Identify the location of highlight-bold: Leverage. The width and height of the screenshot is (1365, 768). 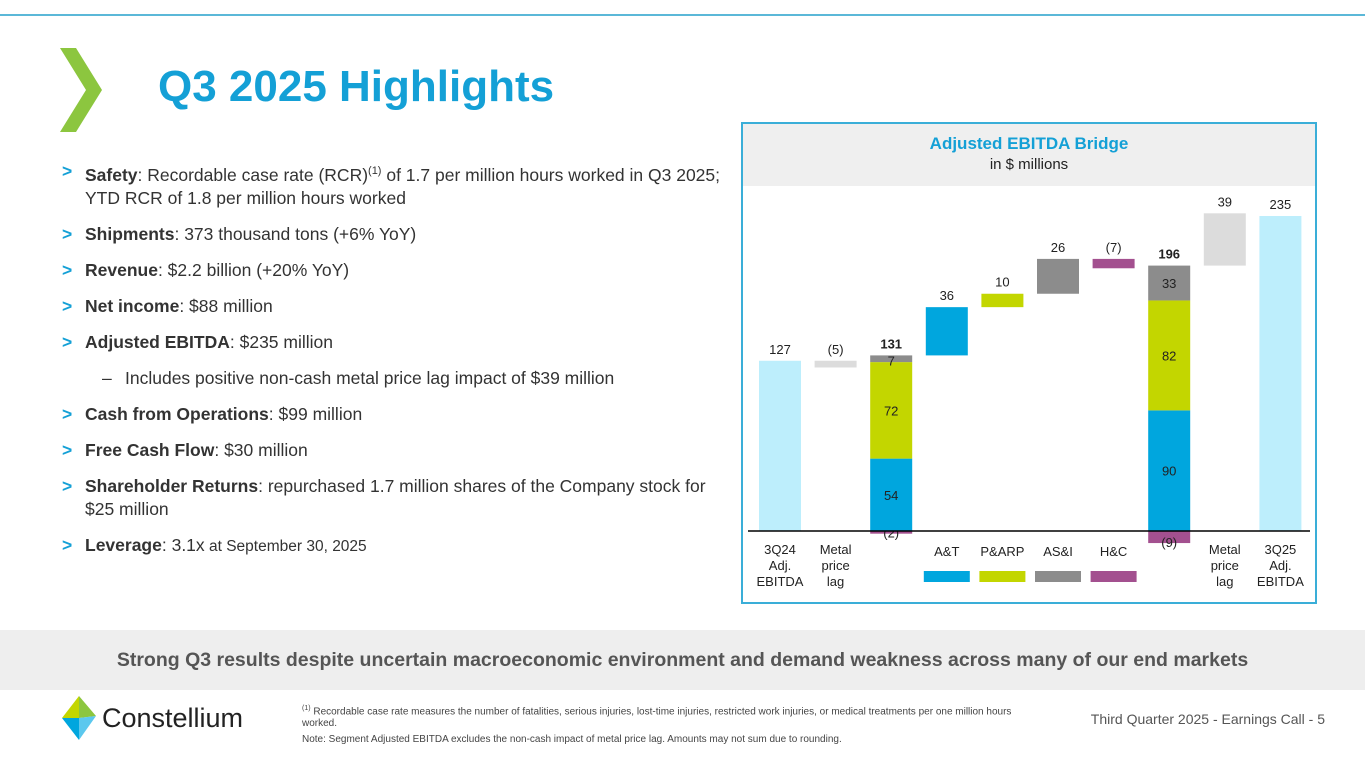
(123, 544).